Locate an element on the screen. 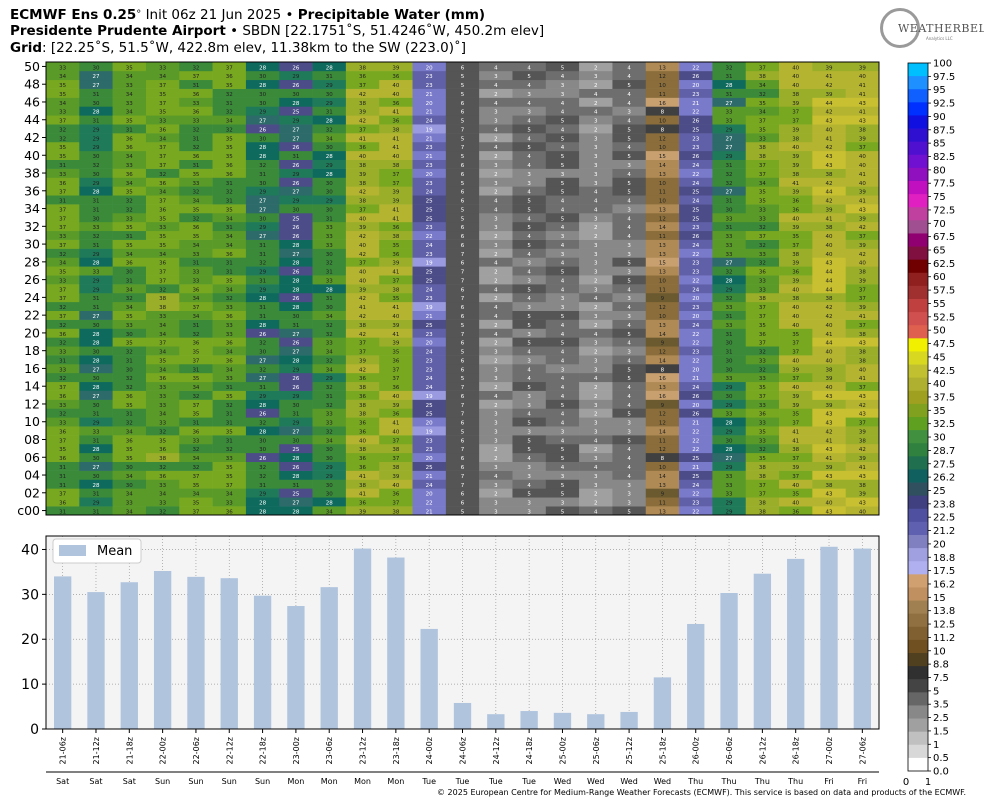 This screenshot has width=984, height=808. heatmap-cell-value: 23 is located at coordinates (429, 441).